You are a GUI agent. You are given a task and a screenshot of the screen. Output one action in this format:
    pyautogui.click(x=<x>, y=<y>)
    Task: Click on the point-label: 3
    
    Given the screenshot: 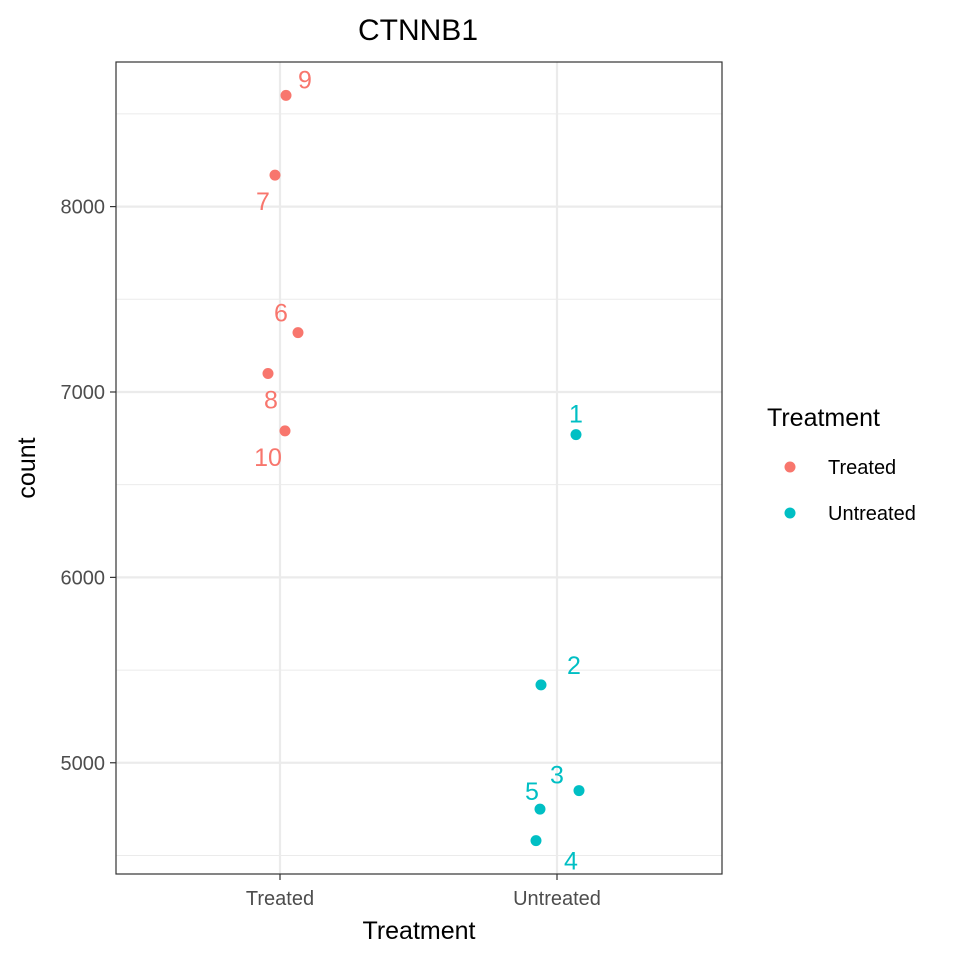 What is the action you would take?
    pyautogui.click(x=557, y=776)
    